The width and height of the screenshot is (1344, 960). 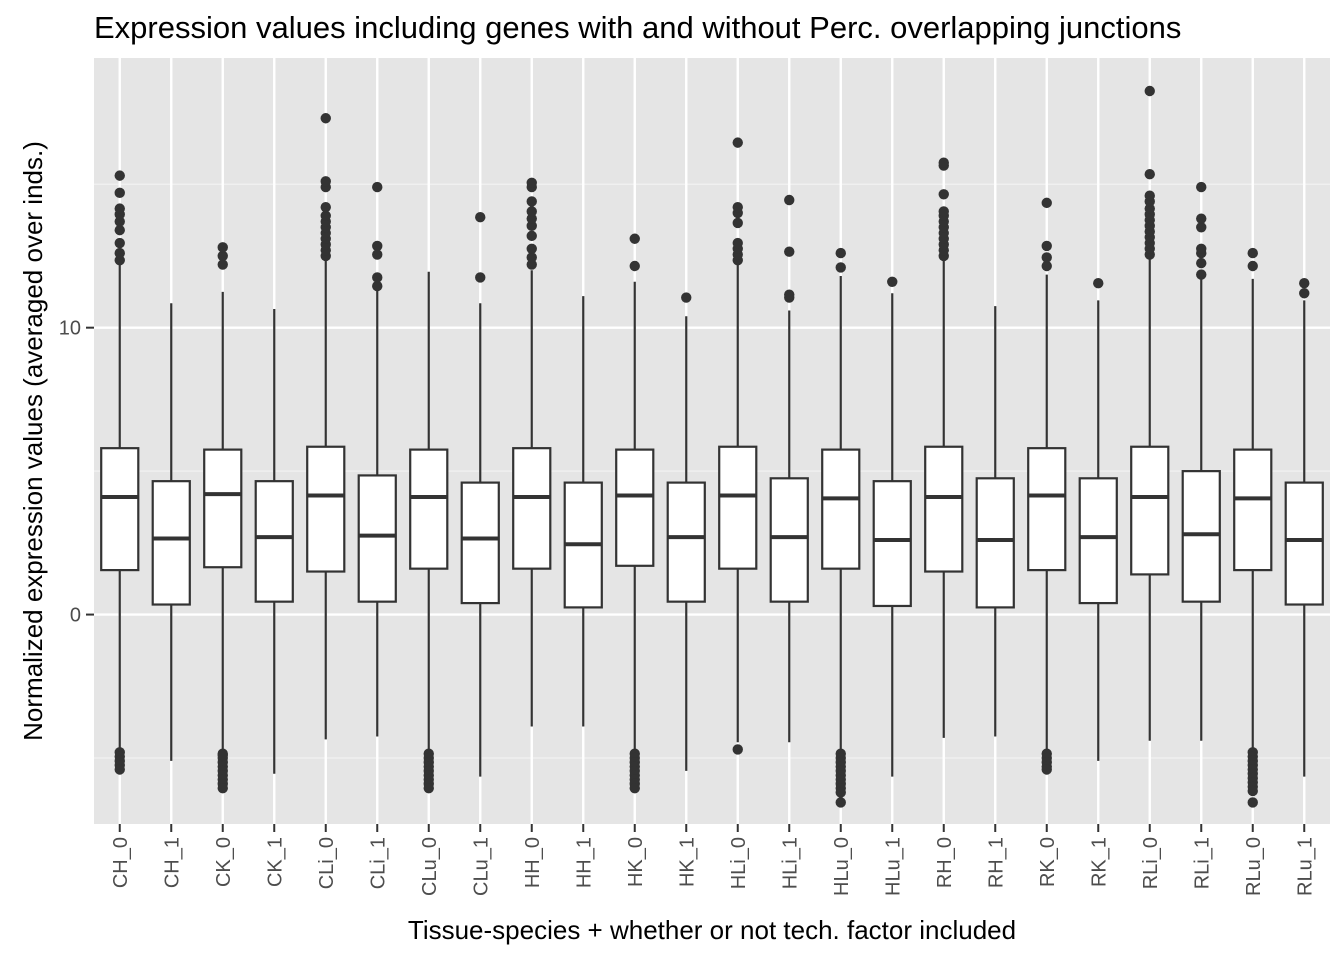 What do you see at coordinates (790, 863) in the screenshot?
I see `x-tick-label: HLi_1` at bounding box center [790, 863].